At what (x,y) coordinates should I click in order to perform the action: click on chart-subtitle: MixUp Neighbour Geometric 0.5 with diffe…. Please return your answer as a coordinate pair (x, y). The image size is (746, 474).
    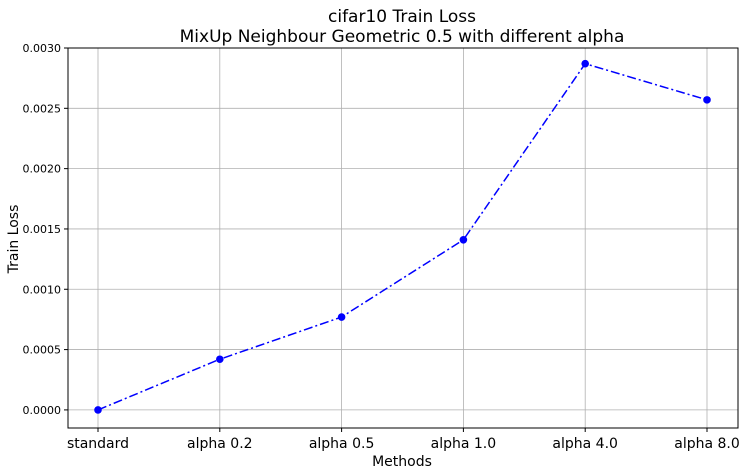
    Looking at the image, I should click on (402, 37).